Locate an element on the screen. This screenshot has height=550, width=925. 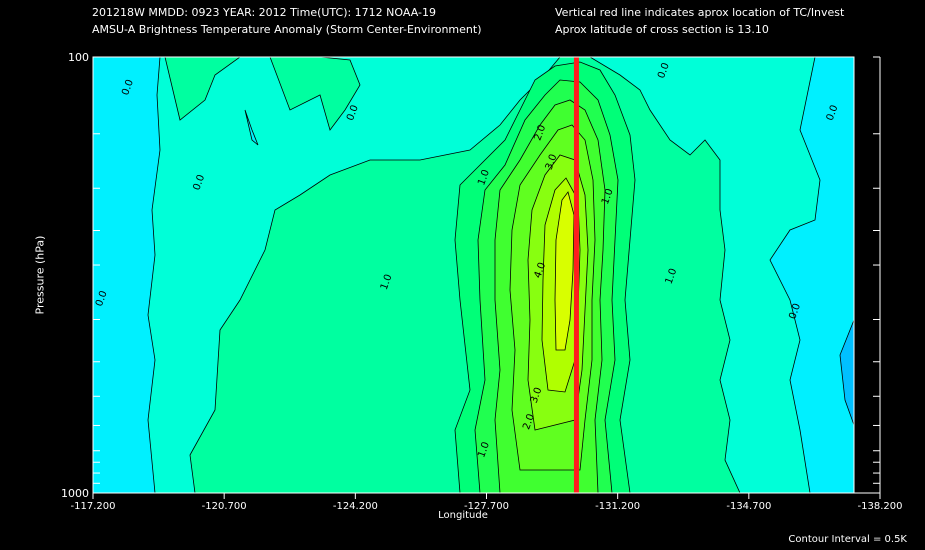
field-contour-0-top-mid is located at coordinates (315, 94).